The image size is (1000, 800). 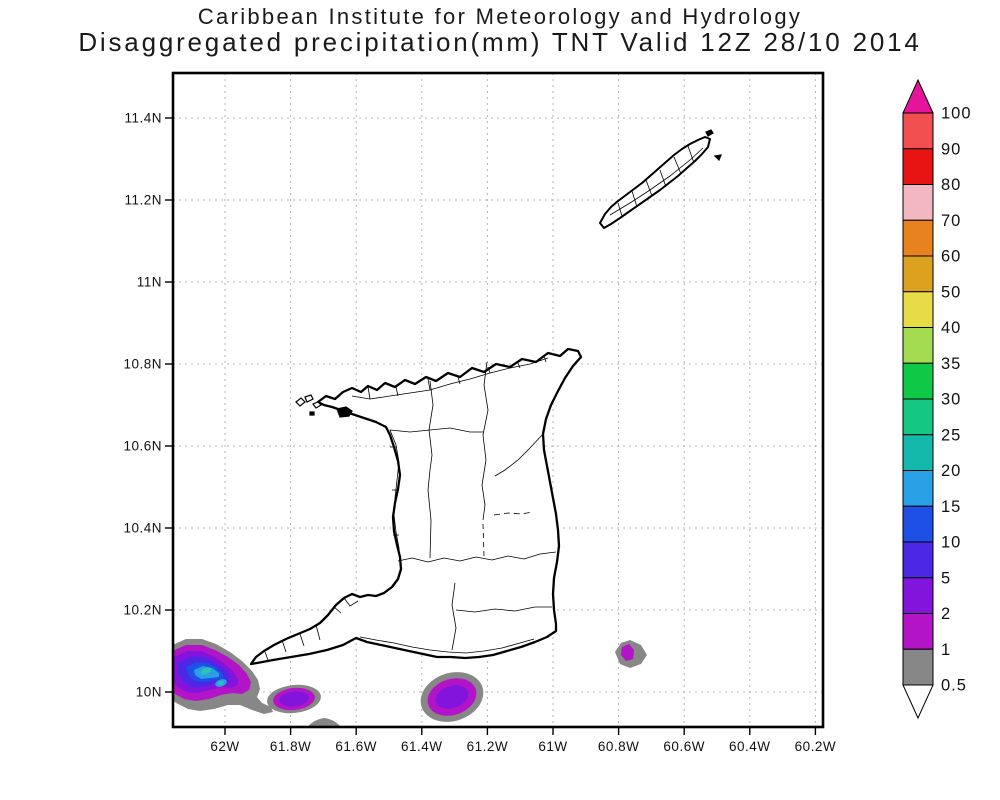 What do you see at coordinates (918, 702) in the screenshot?
I see `colorbar-arrow-below-min` at bounding box center [918, 702].